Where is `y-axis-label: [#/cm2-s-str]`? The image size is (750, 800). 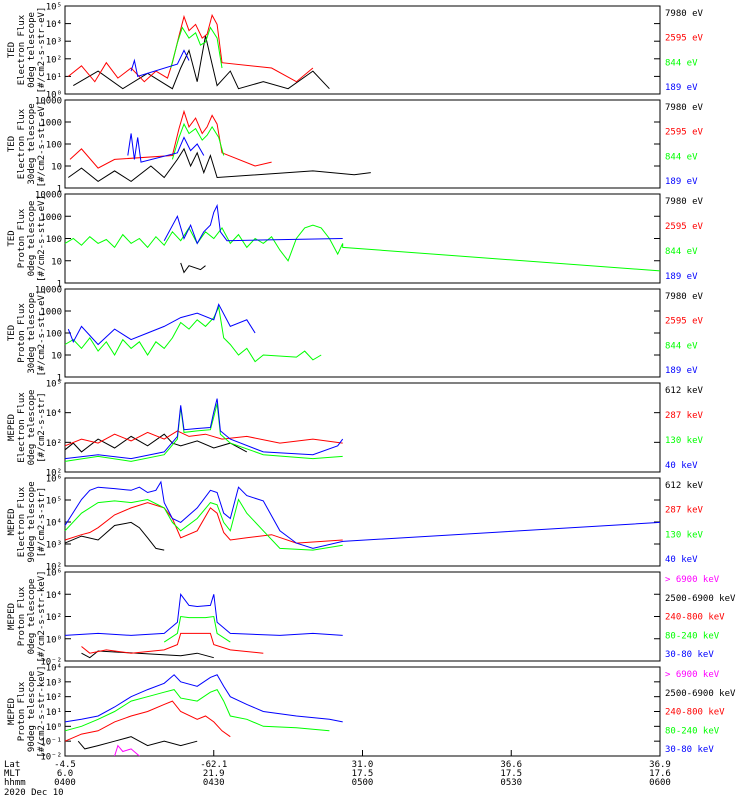 y-axis-label: [#/cm2-s-str] is located at coordinates (42, 522).